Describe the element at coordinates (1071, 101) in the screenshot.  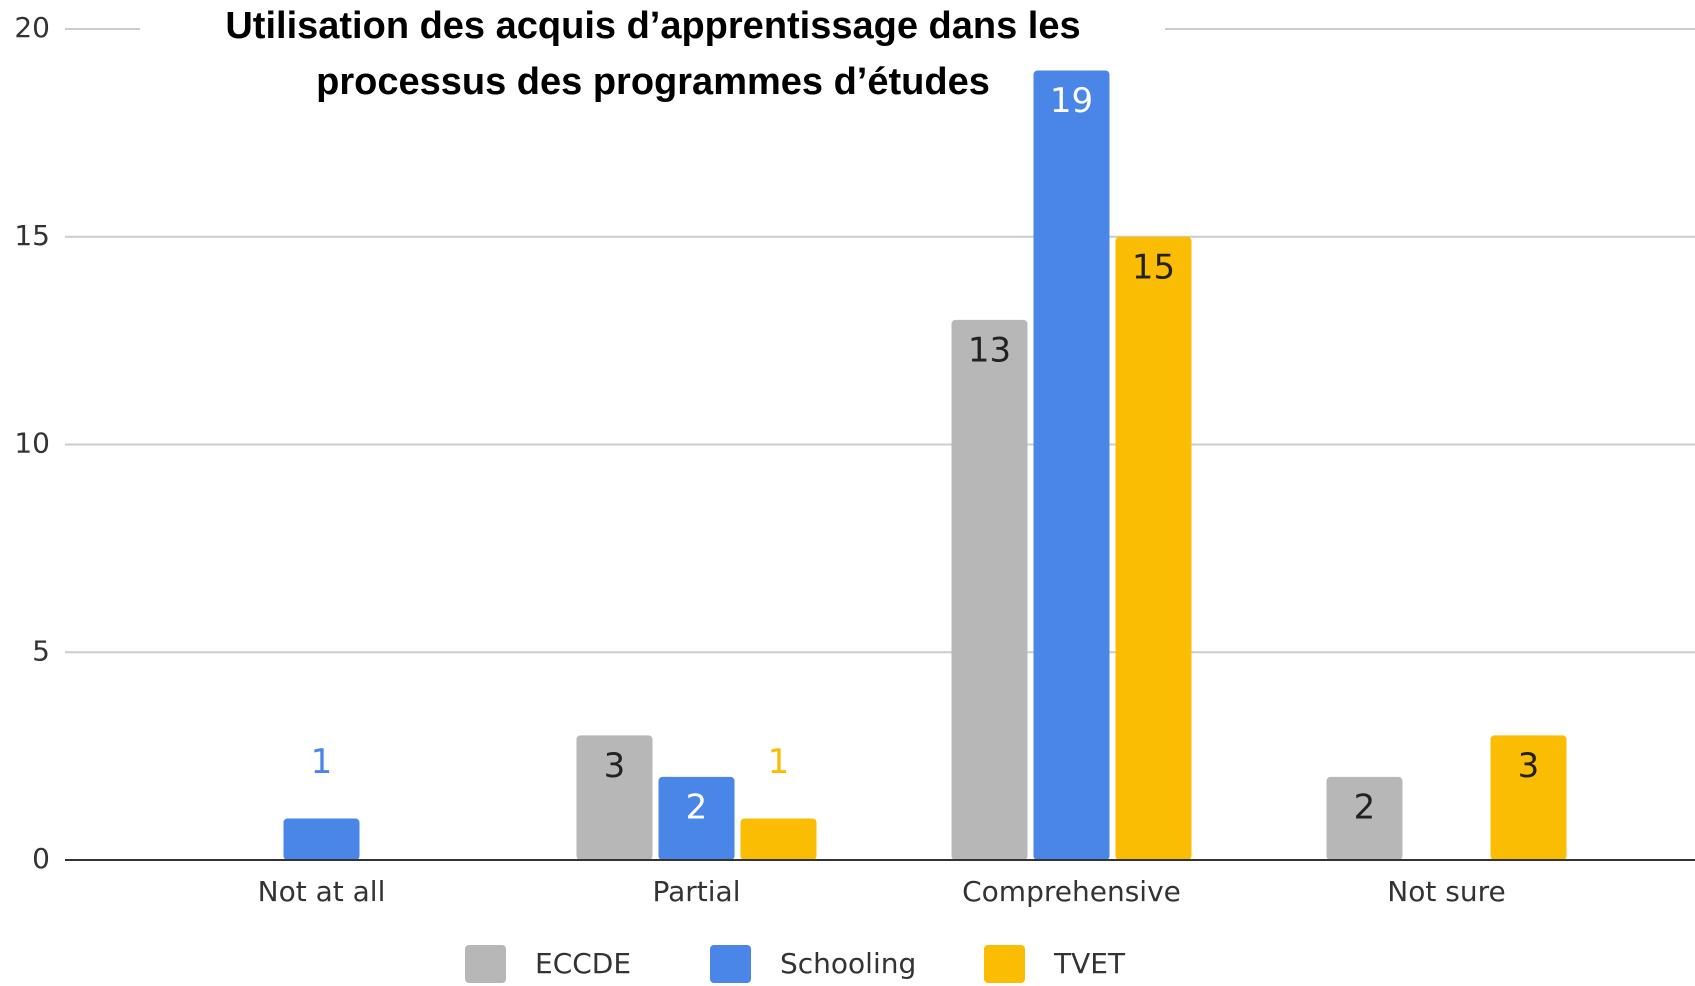
I see `value-label: 19` at that location.